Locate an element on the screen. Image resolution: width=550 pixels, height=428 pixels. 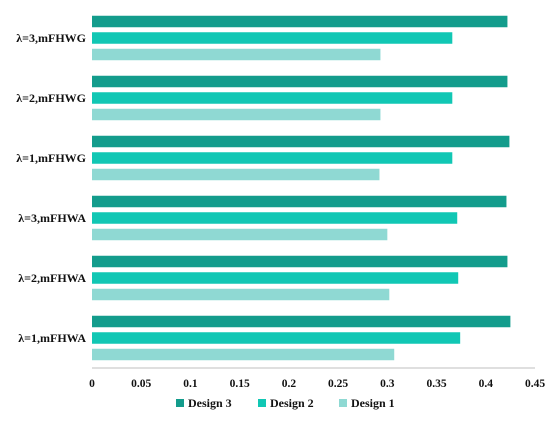
legend-label: Design 1 is located at coordinates (373, 403).